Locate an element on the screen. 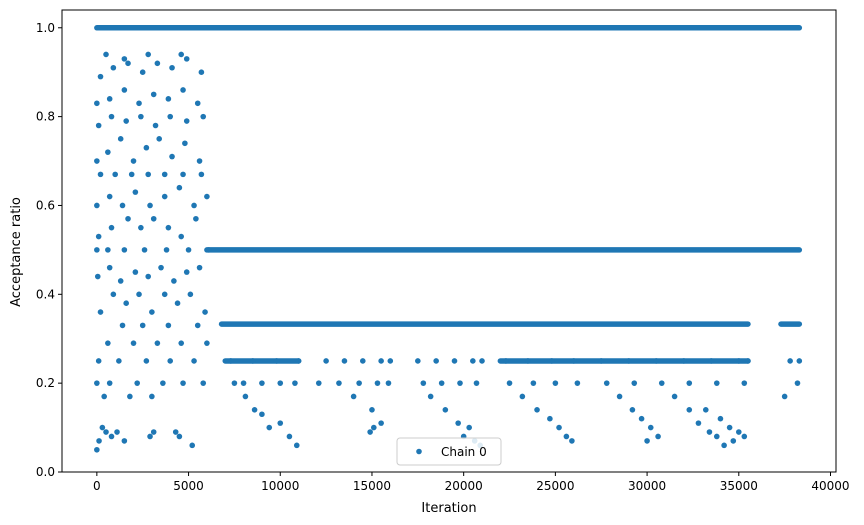 Image resolution: width=864 pixels, height=525 pixels. legend-marker is located at coordinates (419, 451).